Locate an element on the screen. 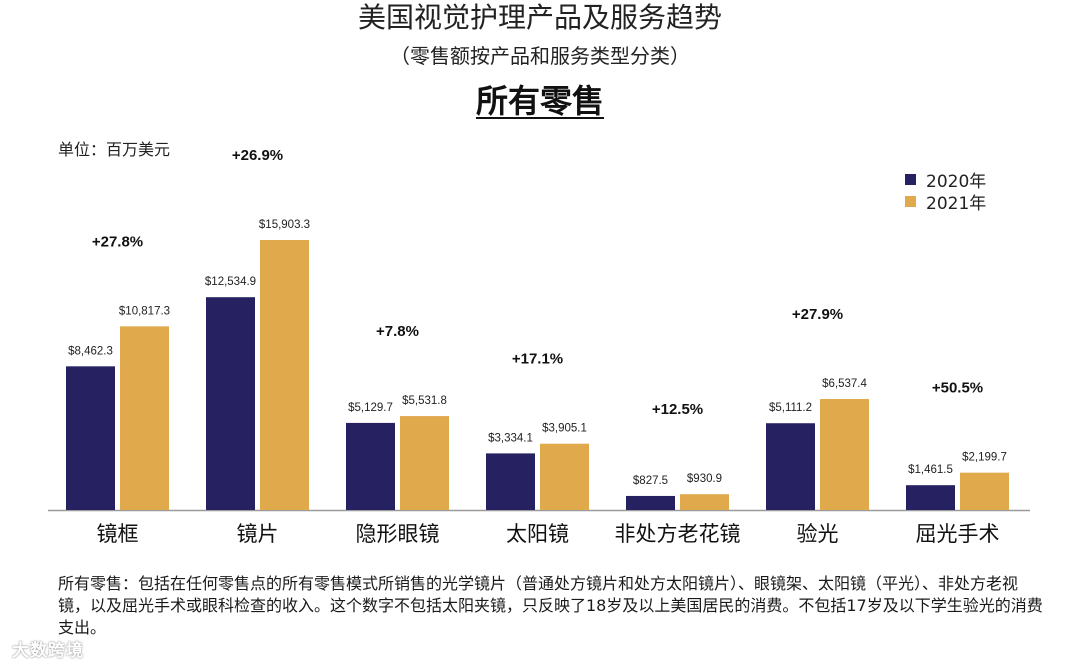  section-heading: 所有零售 is located at coordinates (540, 101).